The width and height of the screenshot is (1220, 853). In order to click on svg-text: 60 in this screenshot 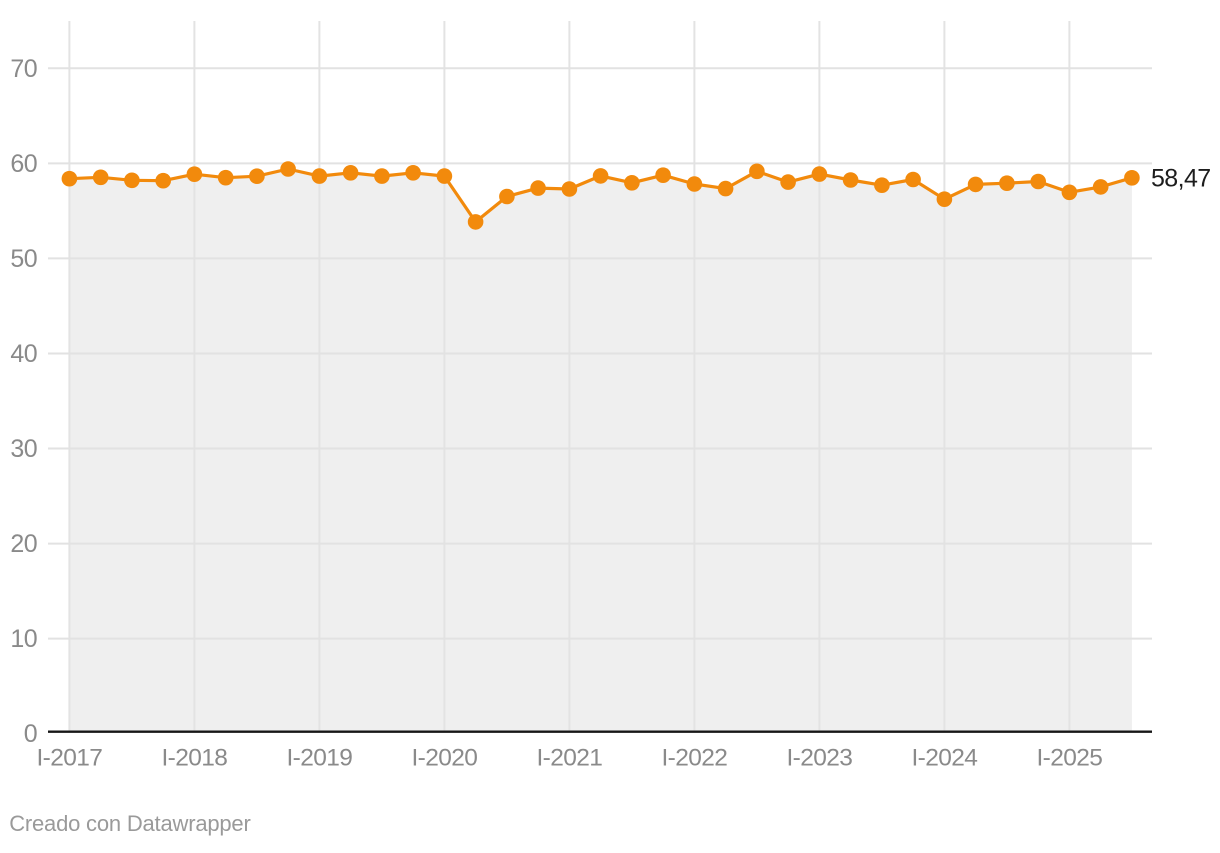, I will do `click(23, 164)`.